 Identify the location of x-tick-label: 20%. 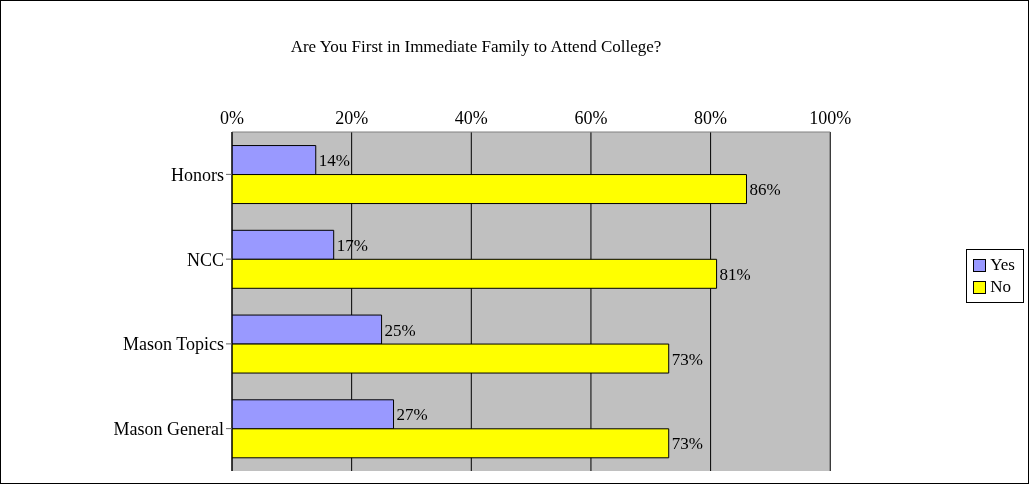
(352, 118).